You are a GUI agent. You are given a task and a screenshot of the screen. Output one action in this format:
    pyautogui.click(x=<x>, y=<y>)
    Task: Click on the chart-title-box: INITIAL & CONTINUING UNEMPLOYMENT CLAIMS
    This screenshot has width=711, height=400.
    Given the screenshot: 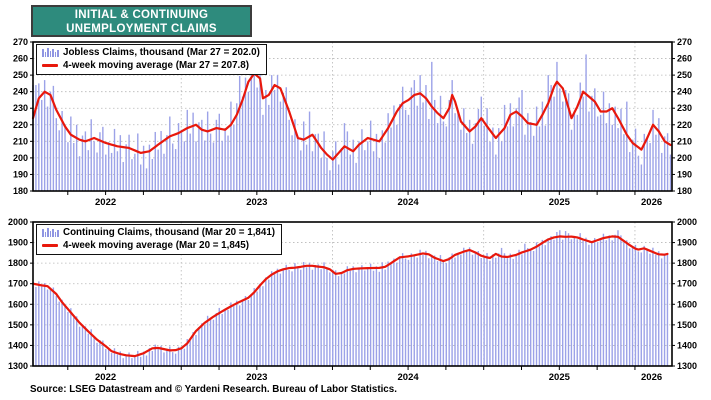 What is the action you would take?
    pyautogui.click(x=141, y=21)
    